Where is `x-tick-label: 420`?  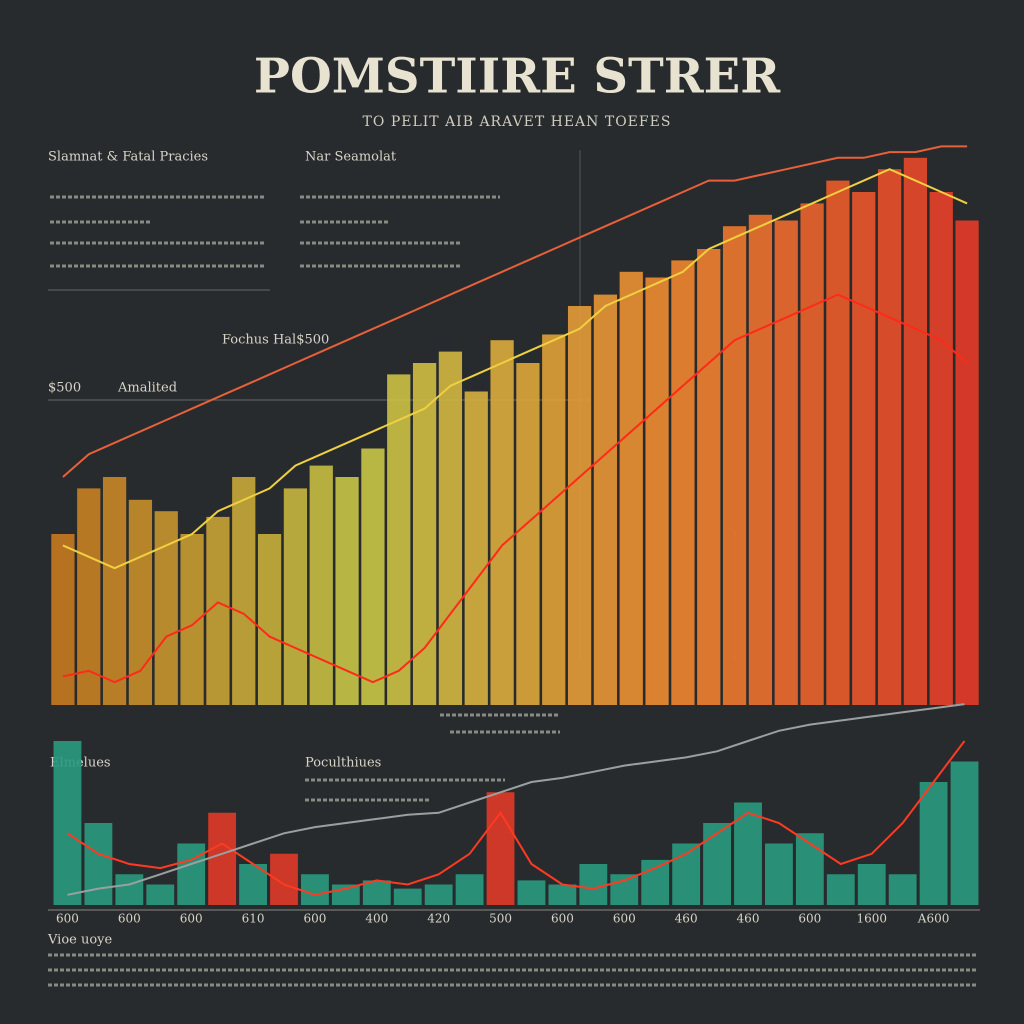 x-tick-label: 420 is located at coordinates (438, 919).